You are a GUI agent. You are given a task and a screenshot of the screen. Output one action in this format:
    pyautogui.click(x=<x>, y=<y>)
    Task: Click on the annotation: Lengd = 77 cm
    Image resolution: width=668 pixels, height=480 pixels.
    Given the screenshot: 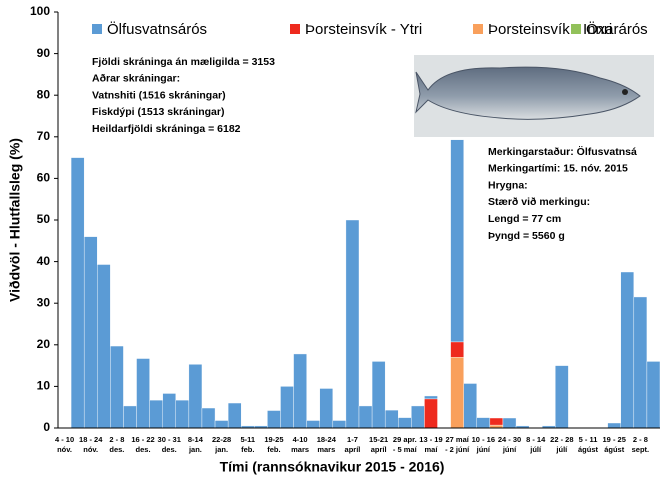 What is the action you would take?
    pyautogui.click(x=524, y=219)
    